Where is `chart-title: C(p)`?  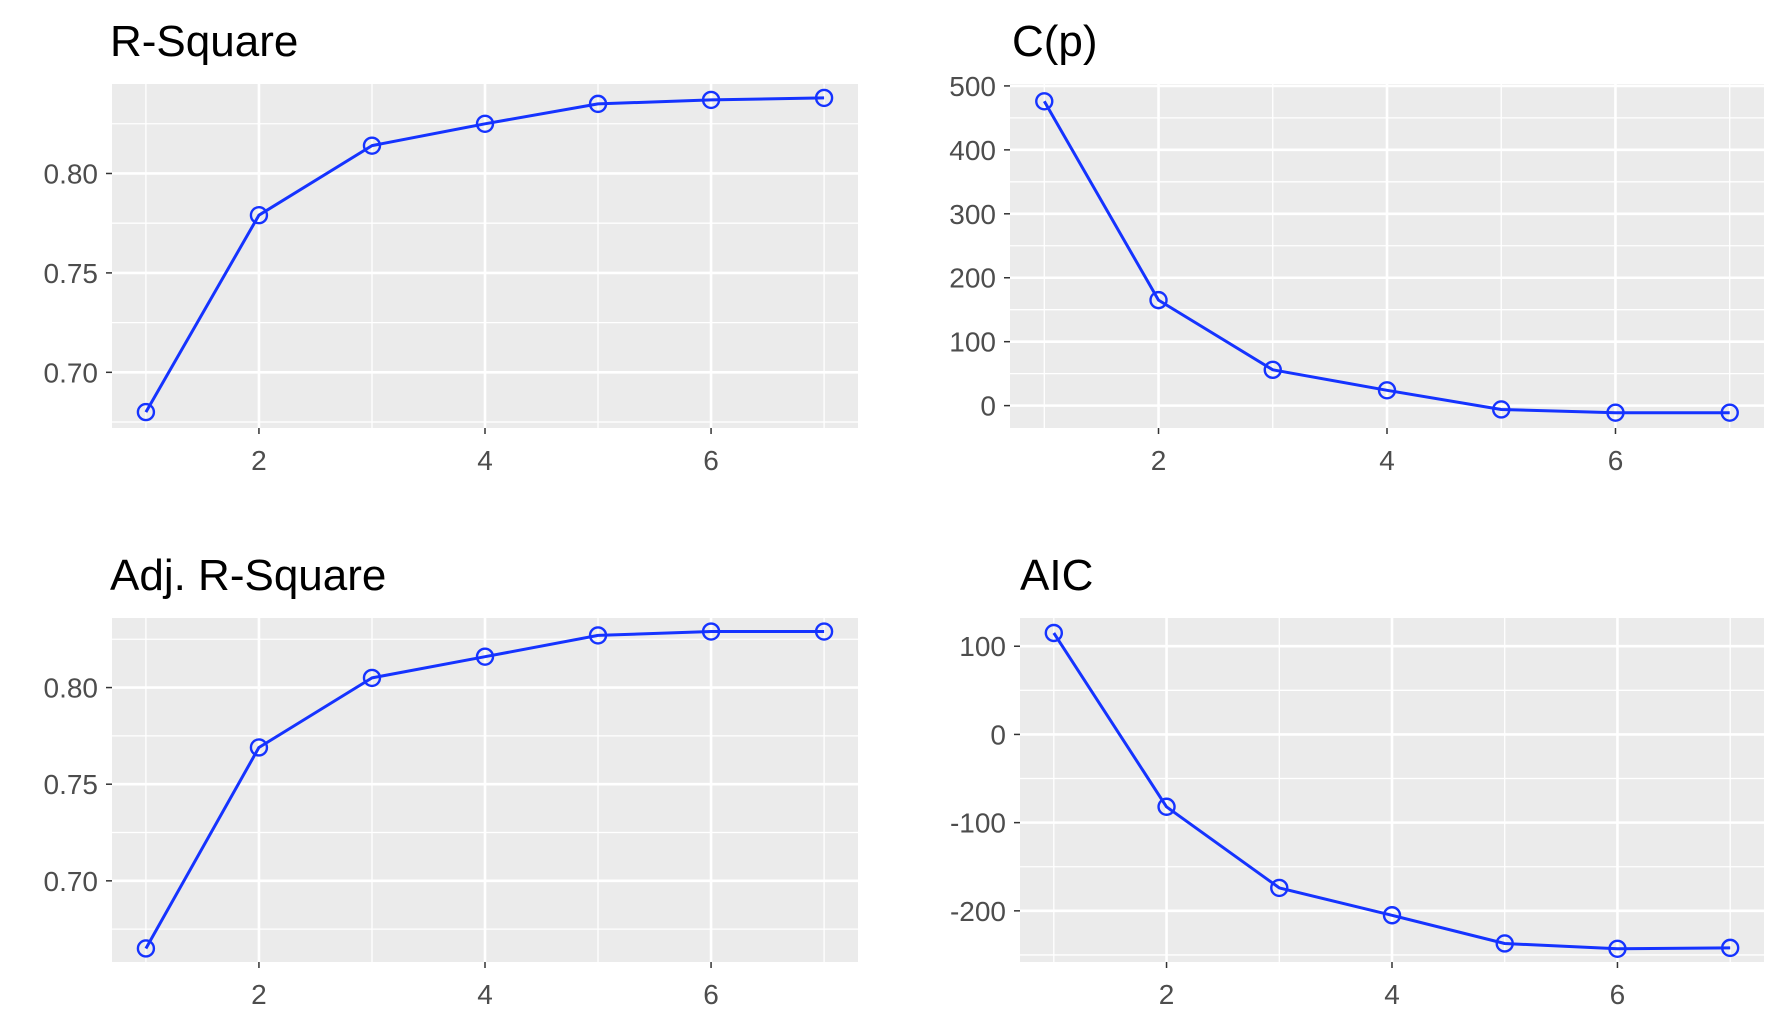 chart-title: C(p) is located at coordinates (1055, 41).